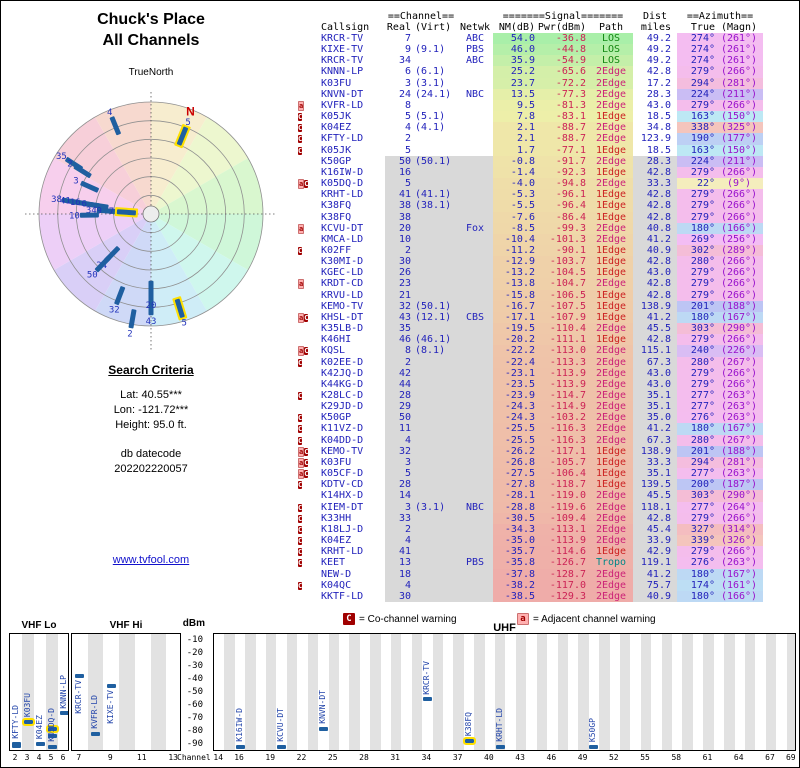 This screenshot has height=768, width=800. I want to click on callsign-cell: KEET, so click(333, 563).